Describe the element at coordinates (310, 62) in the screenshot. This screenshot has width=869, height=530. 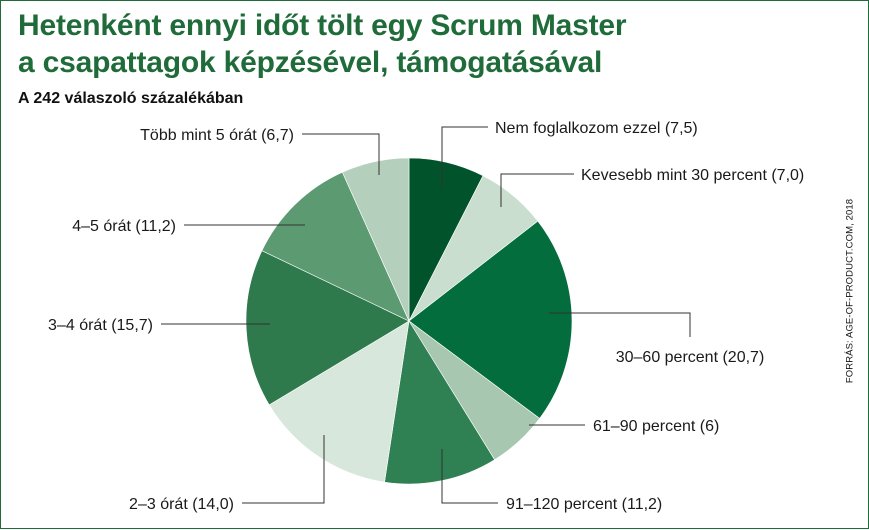
I see `chart-title-line-2: a csapattagok képzésével, támogatásával` at that location.